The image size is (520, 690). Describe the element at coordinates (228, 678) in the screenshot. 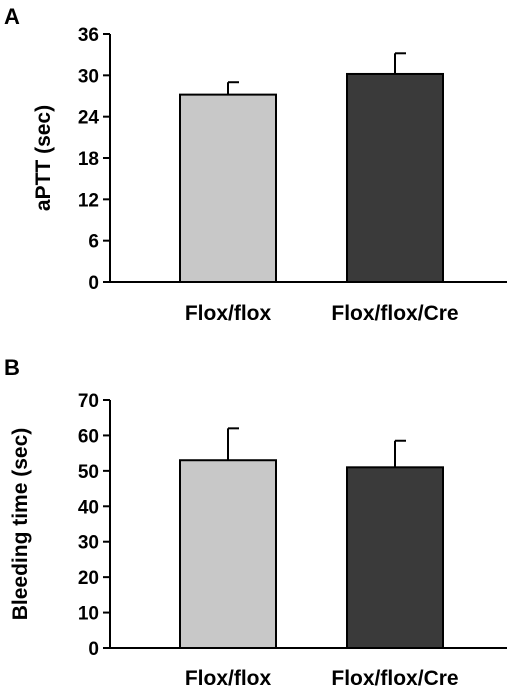

I see `panel-b-category-label: Flox/flox` at that location.